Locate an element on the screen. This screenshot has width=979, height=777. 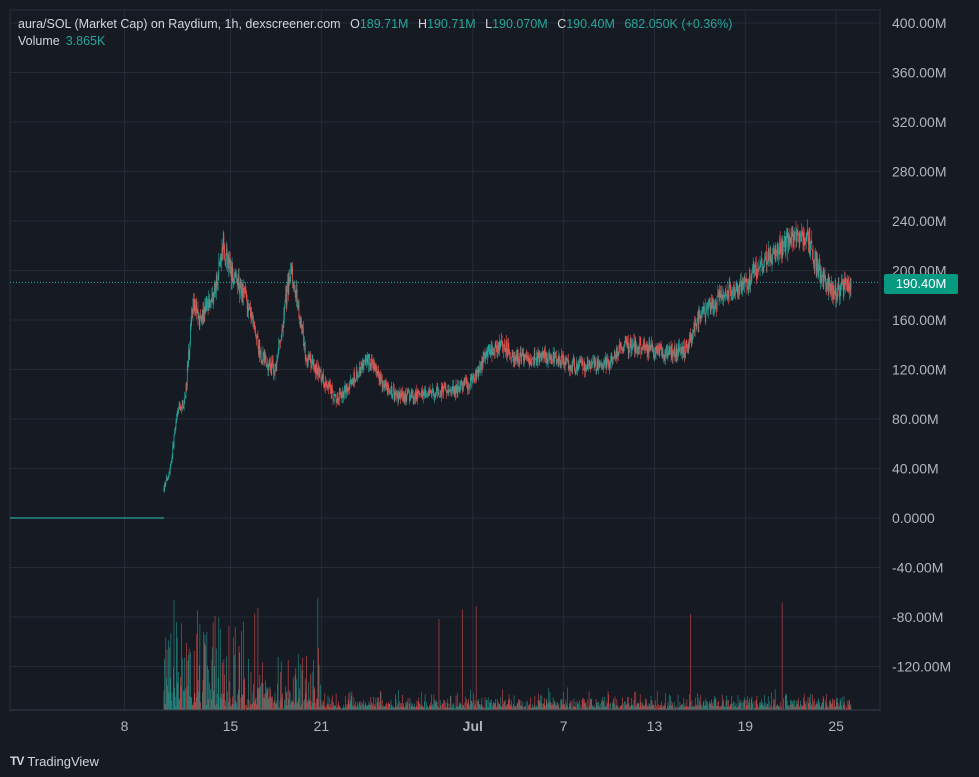
y-tick-label: 320.00M is located at coordinates (919, 122).